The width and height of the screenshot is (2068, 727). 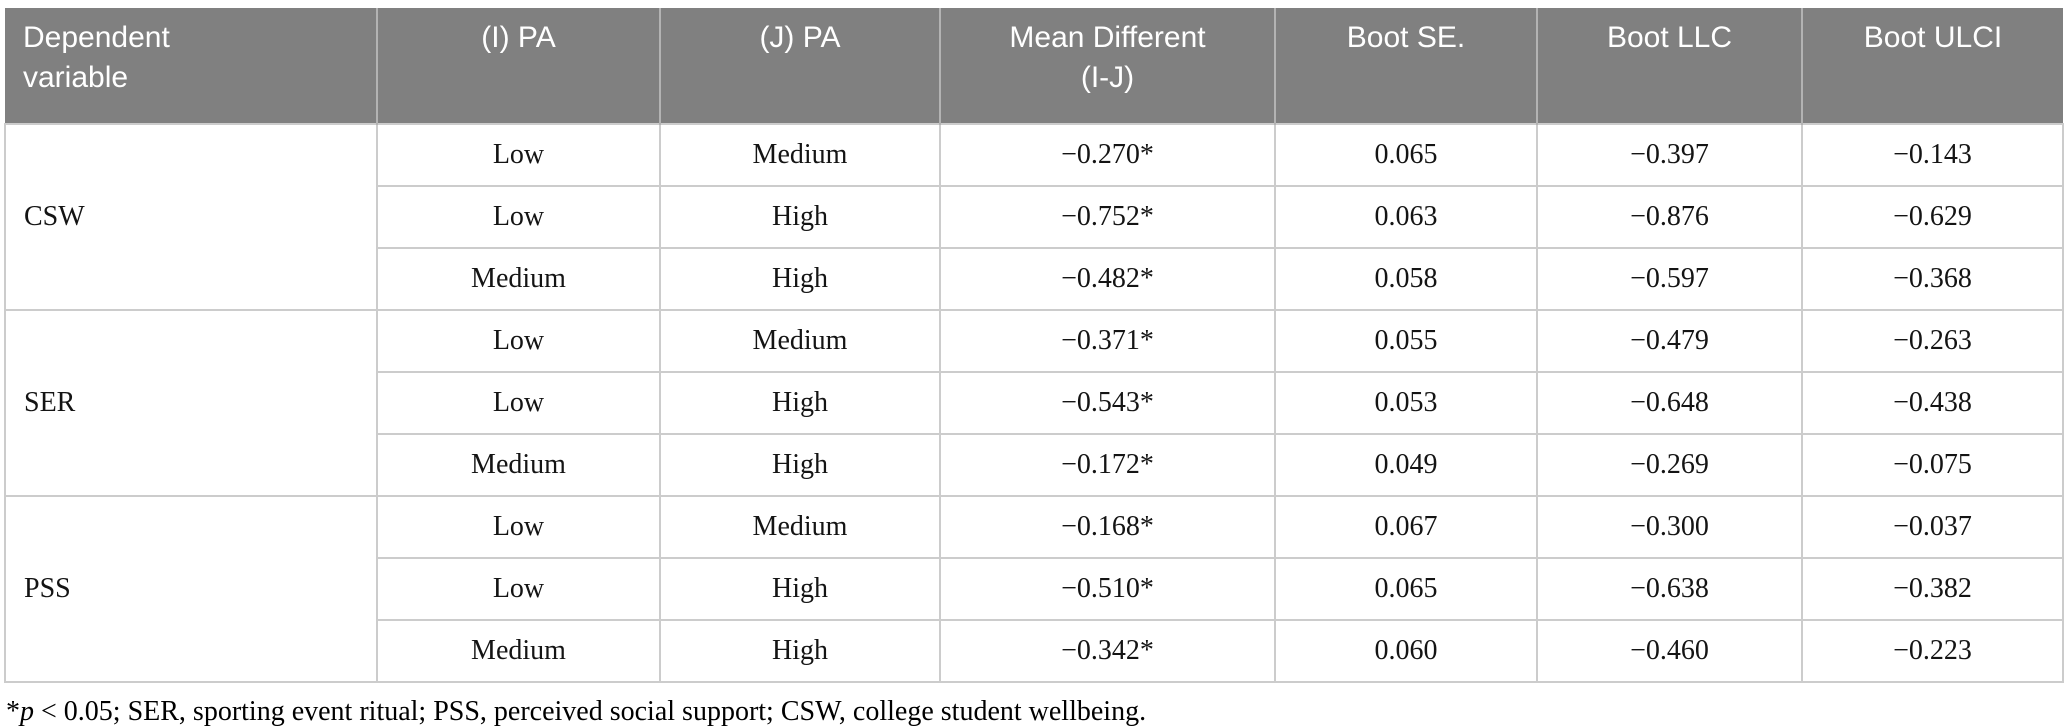 I want to click on cell-boot-ulci: −0.629, so click(x=1932, y=217).